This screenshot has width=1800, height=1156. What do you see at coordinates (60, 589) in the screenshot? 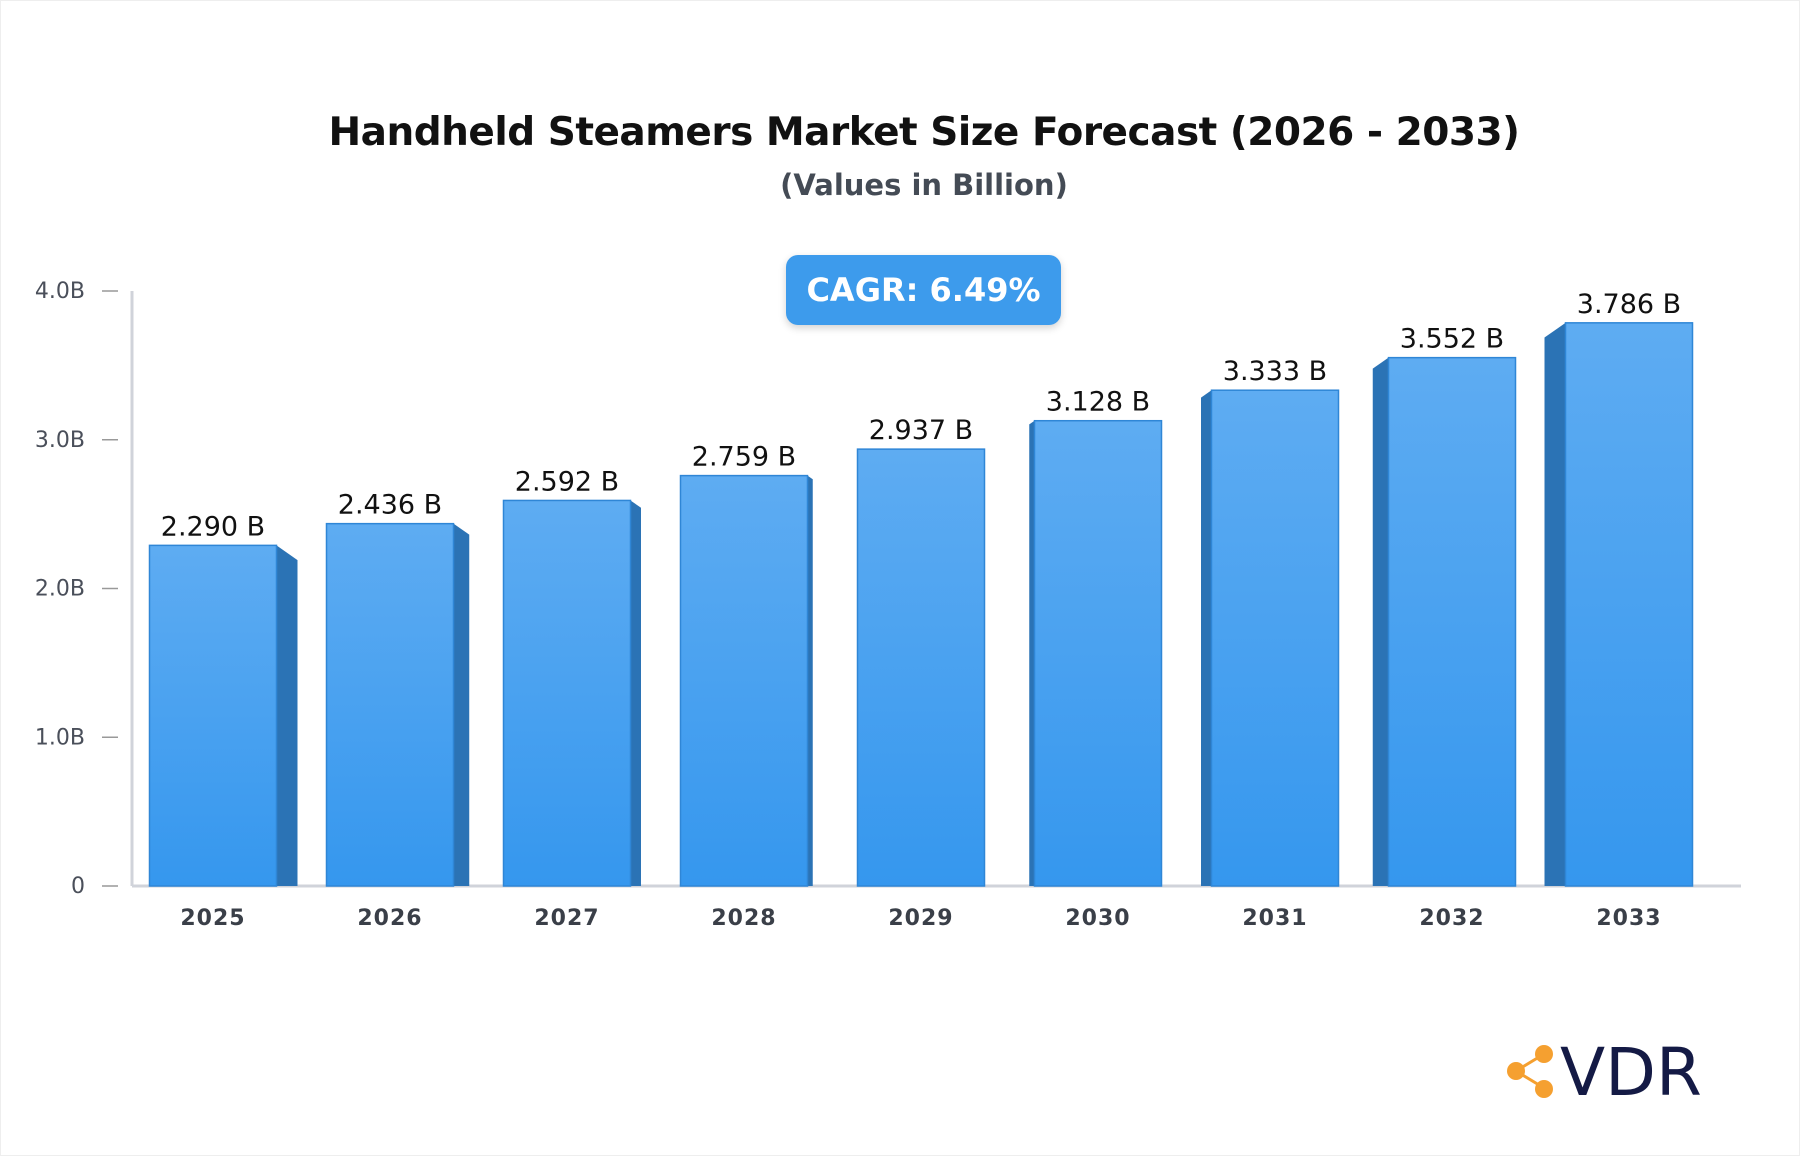
I see `y-tick-label: 2.0B` at bounding box center [60, 589].